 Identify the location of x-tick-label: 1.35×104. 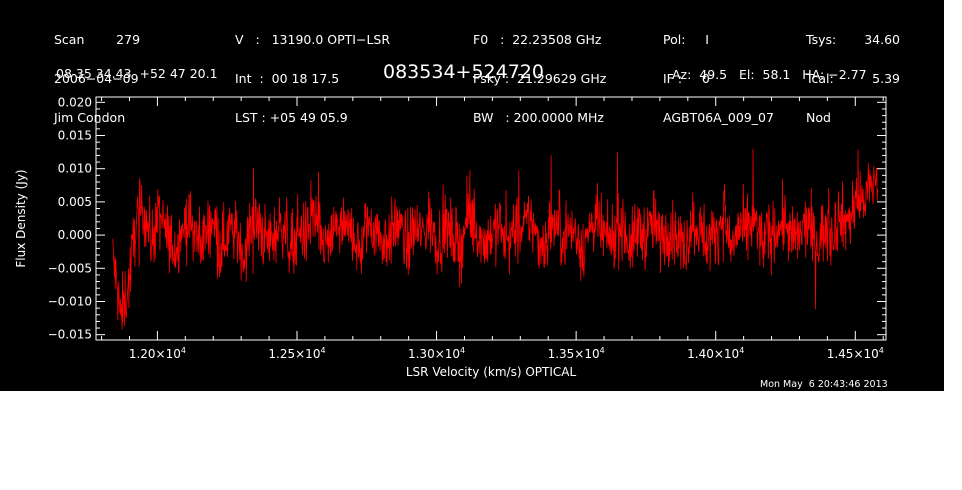
(576, 353).